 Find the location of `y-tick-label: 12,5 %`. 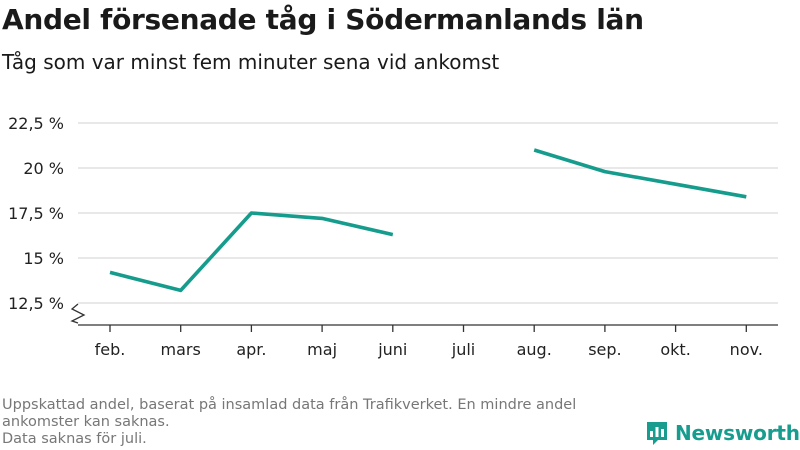

y-tick-label: 12,5 % is located at coordinates (36, 303).